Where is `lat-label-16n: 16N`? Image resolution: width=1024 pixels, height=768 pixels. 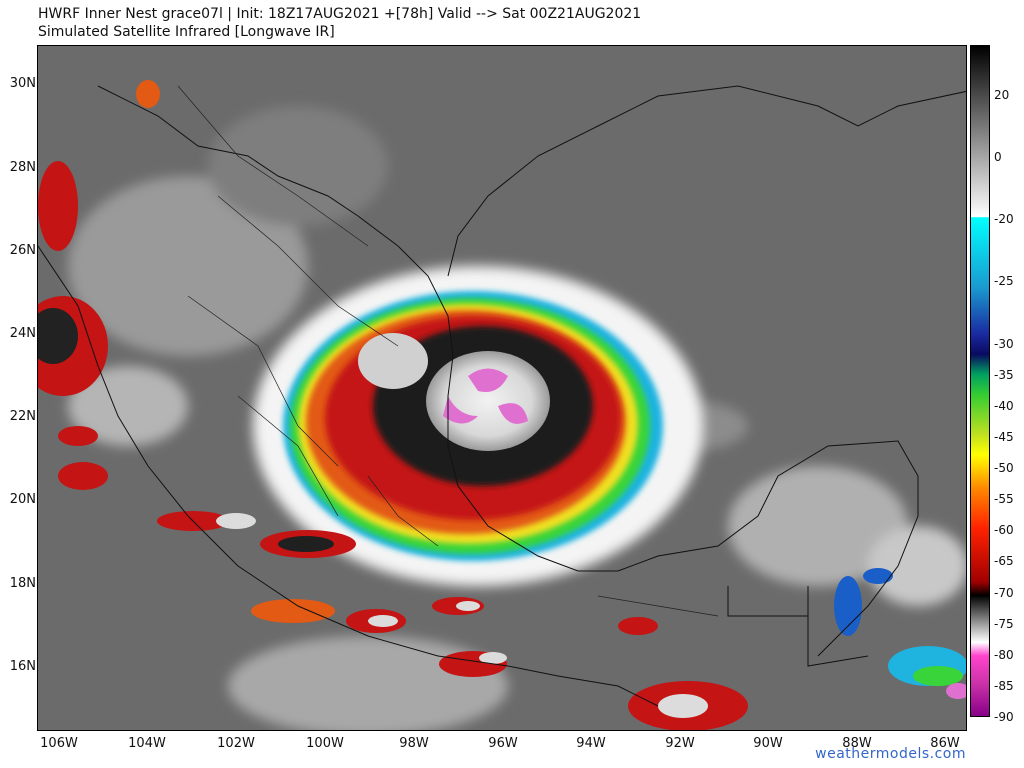 lat-label-16n: 16N is located at coordinates (22, 666).